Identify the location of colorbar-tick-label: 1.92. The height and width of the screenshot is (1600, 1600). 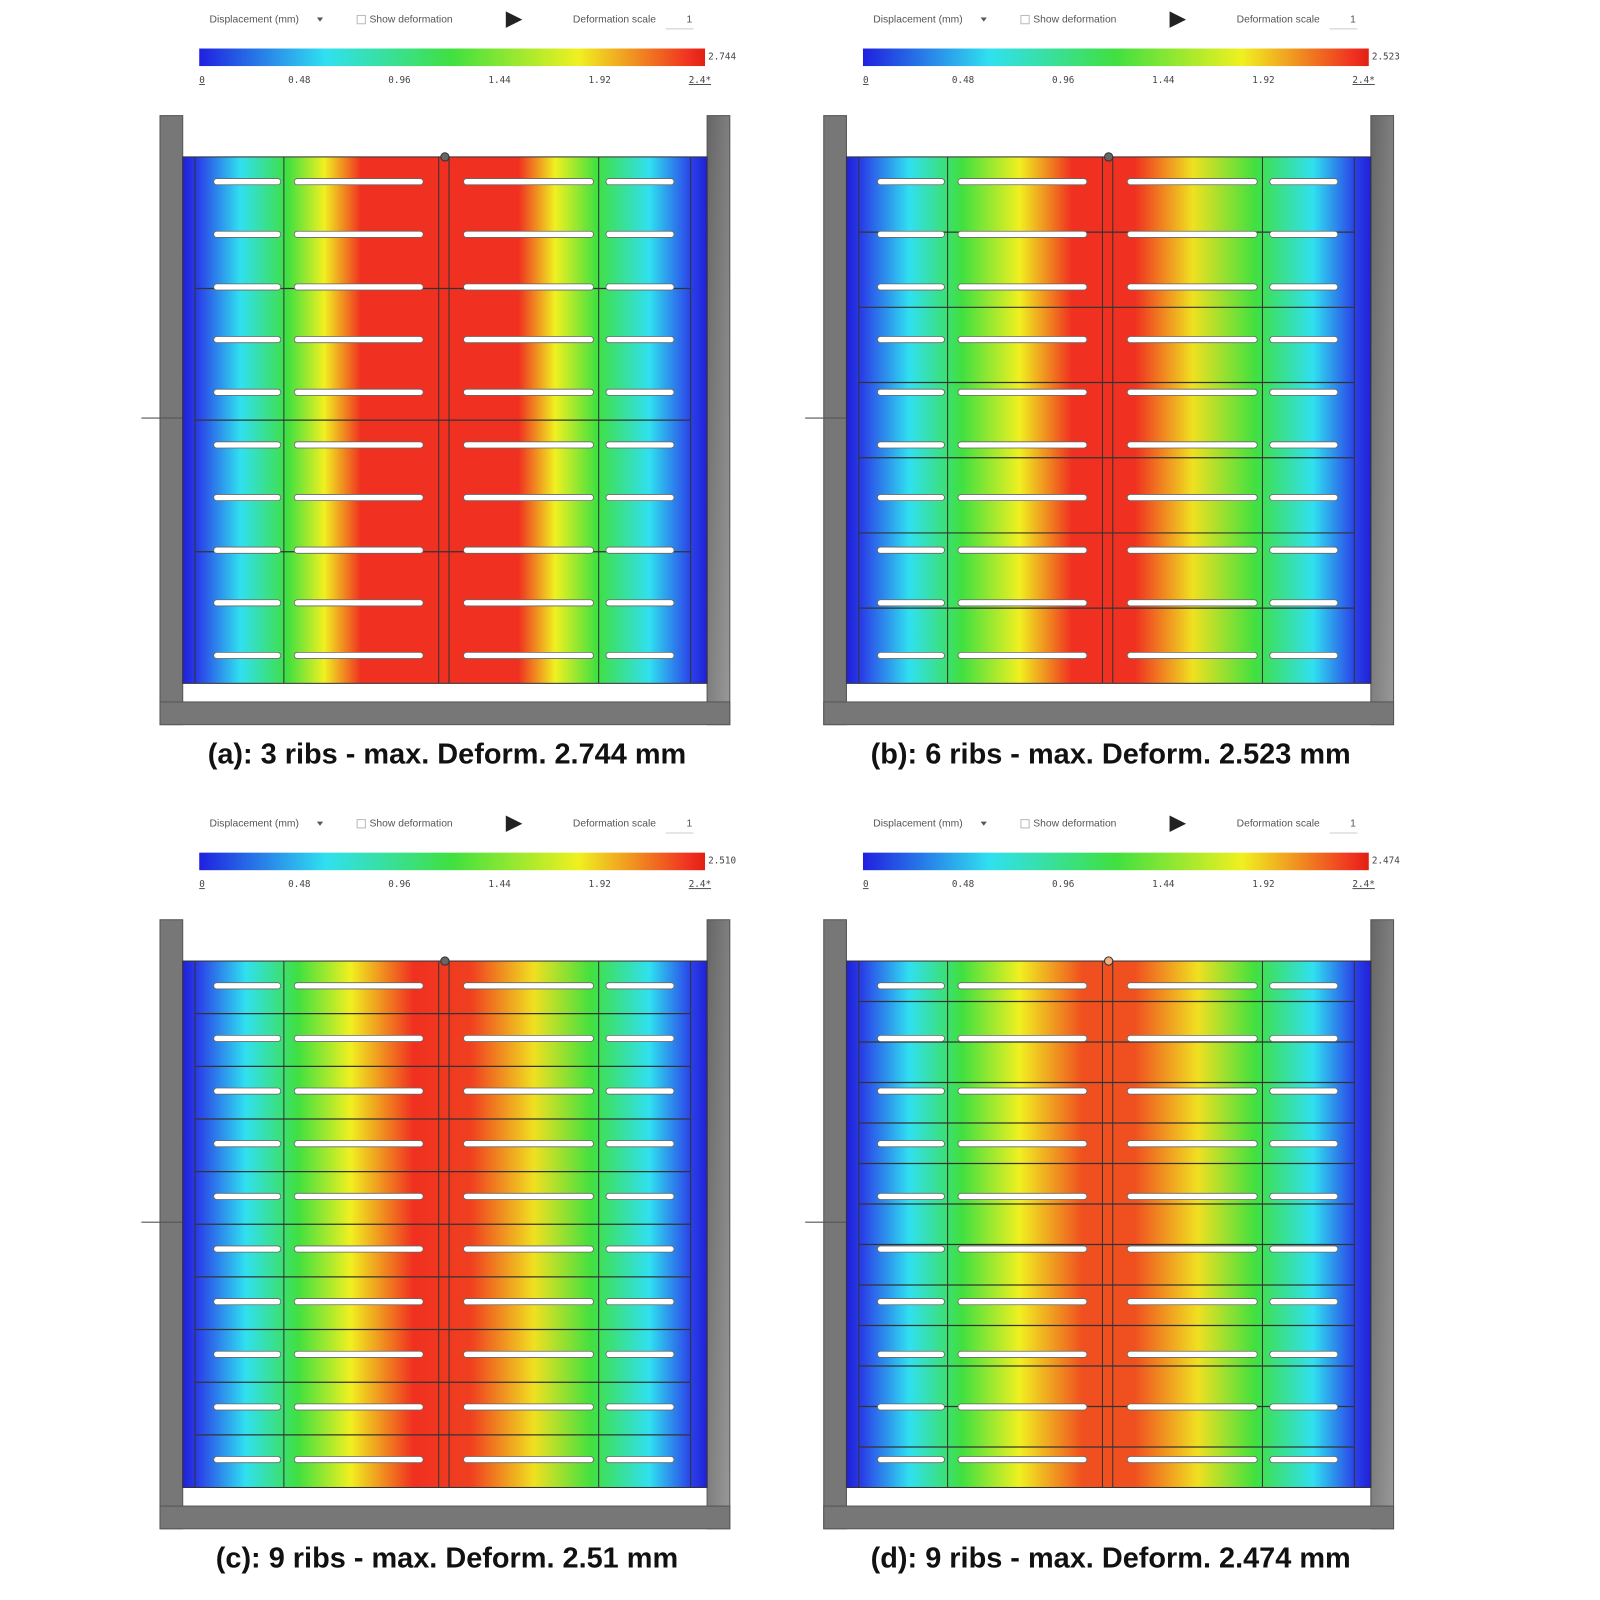
(1263, 884).